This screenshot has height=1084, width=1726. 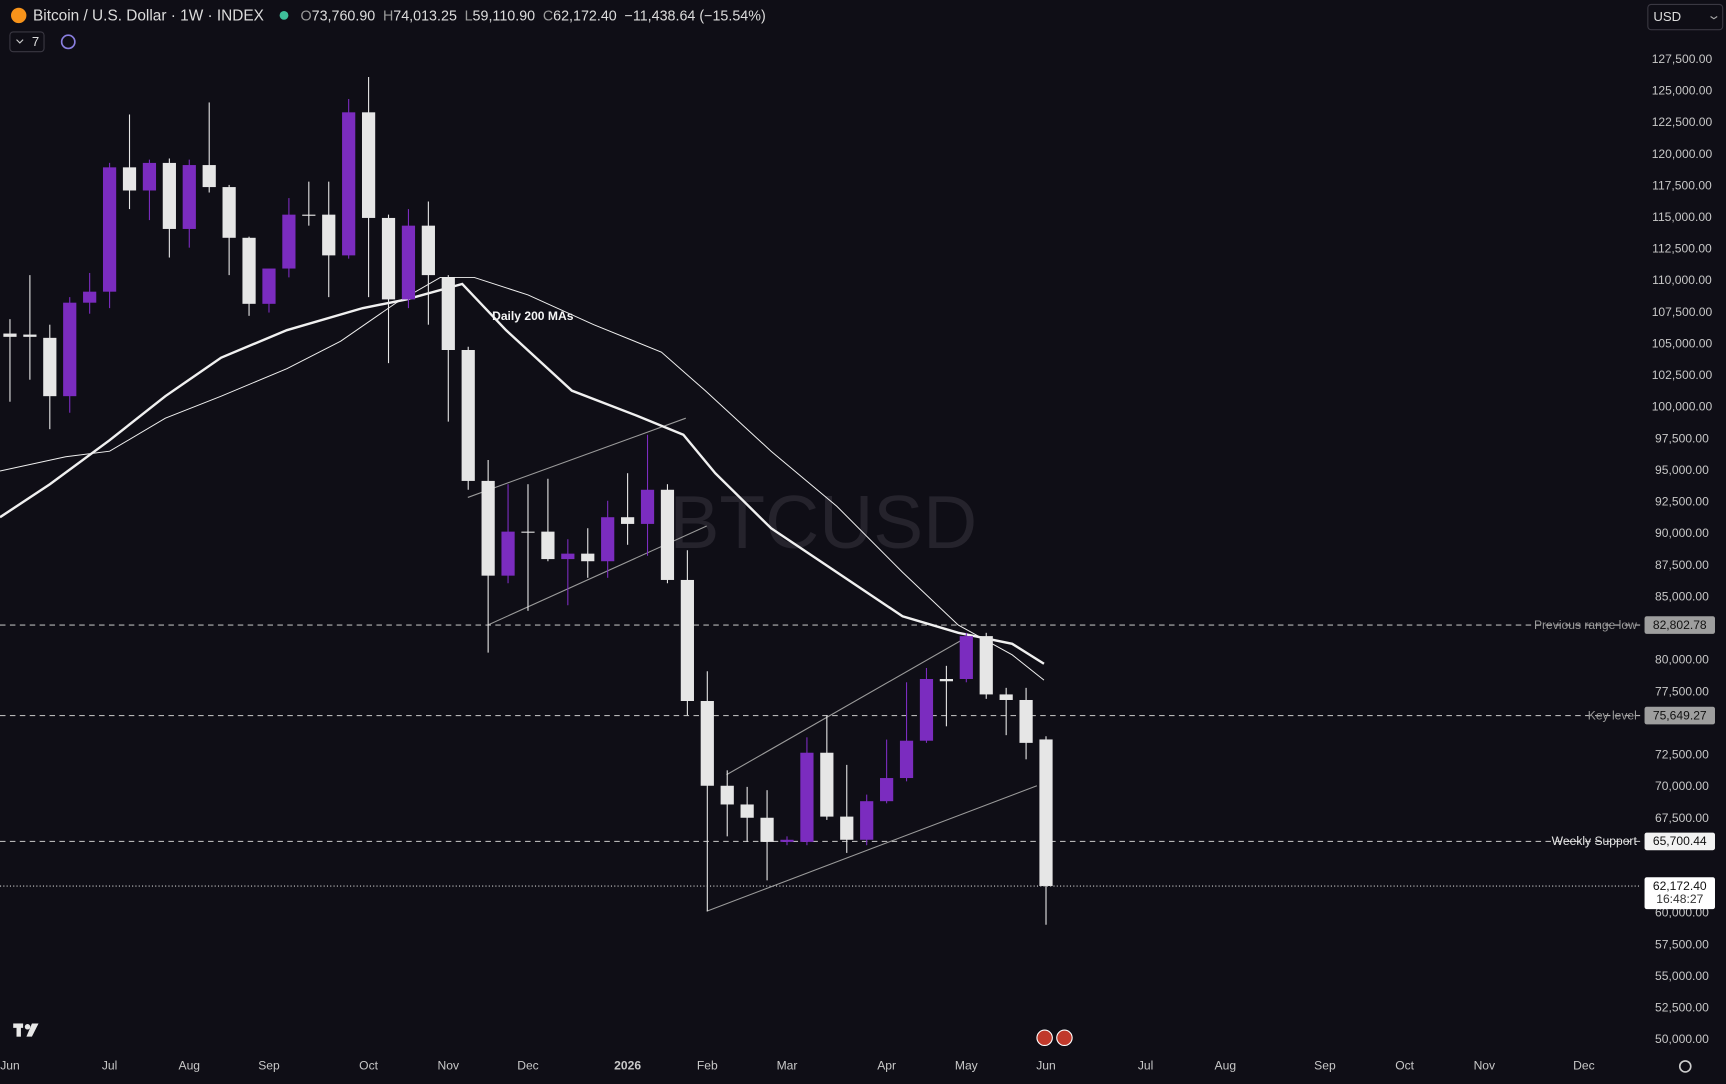 What do you see at coordinates (1682, 438) in the screenshot?
I see `y-tick-label: 97,500.00` at bounding box center [1682, 438].